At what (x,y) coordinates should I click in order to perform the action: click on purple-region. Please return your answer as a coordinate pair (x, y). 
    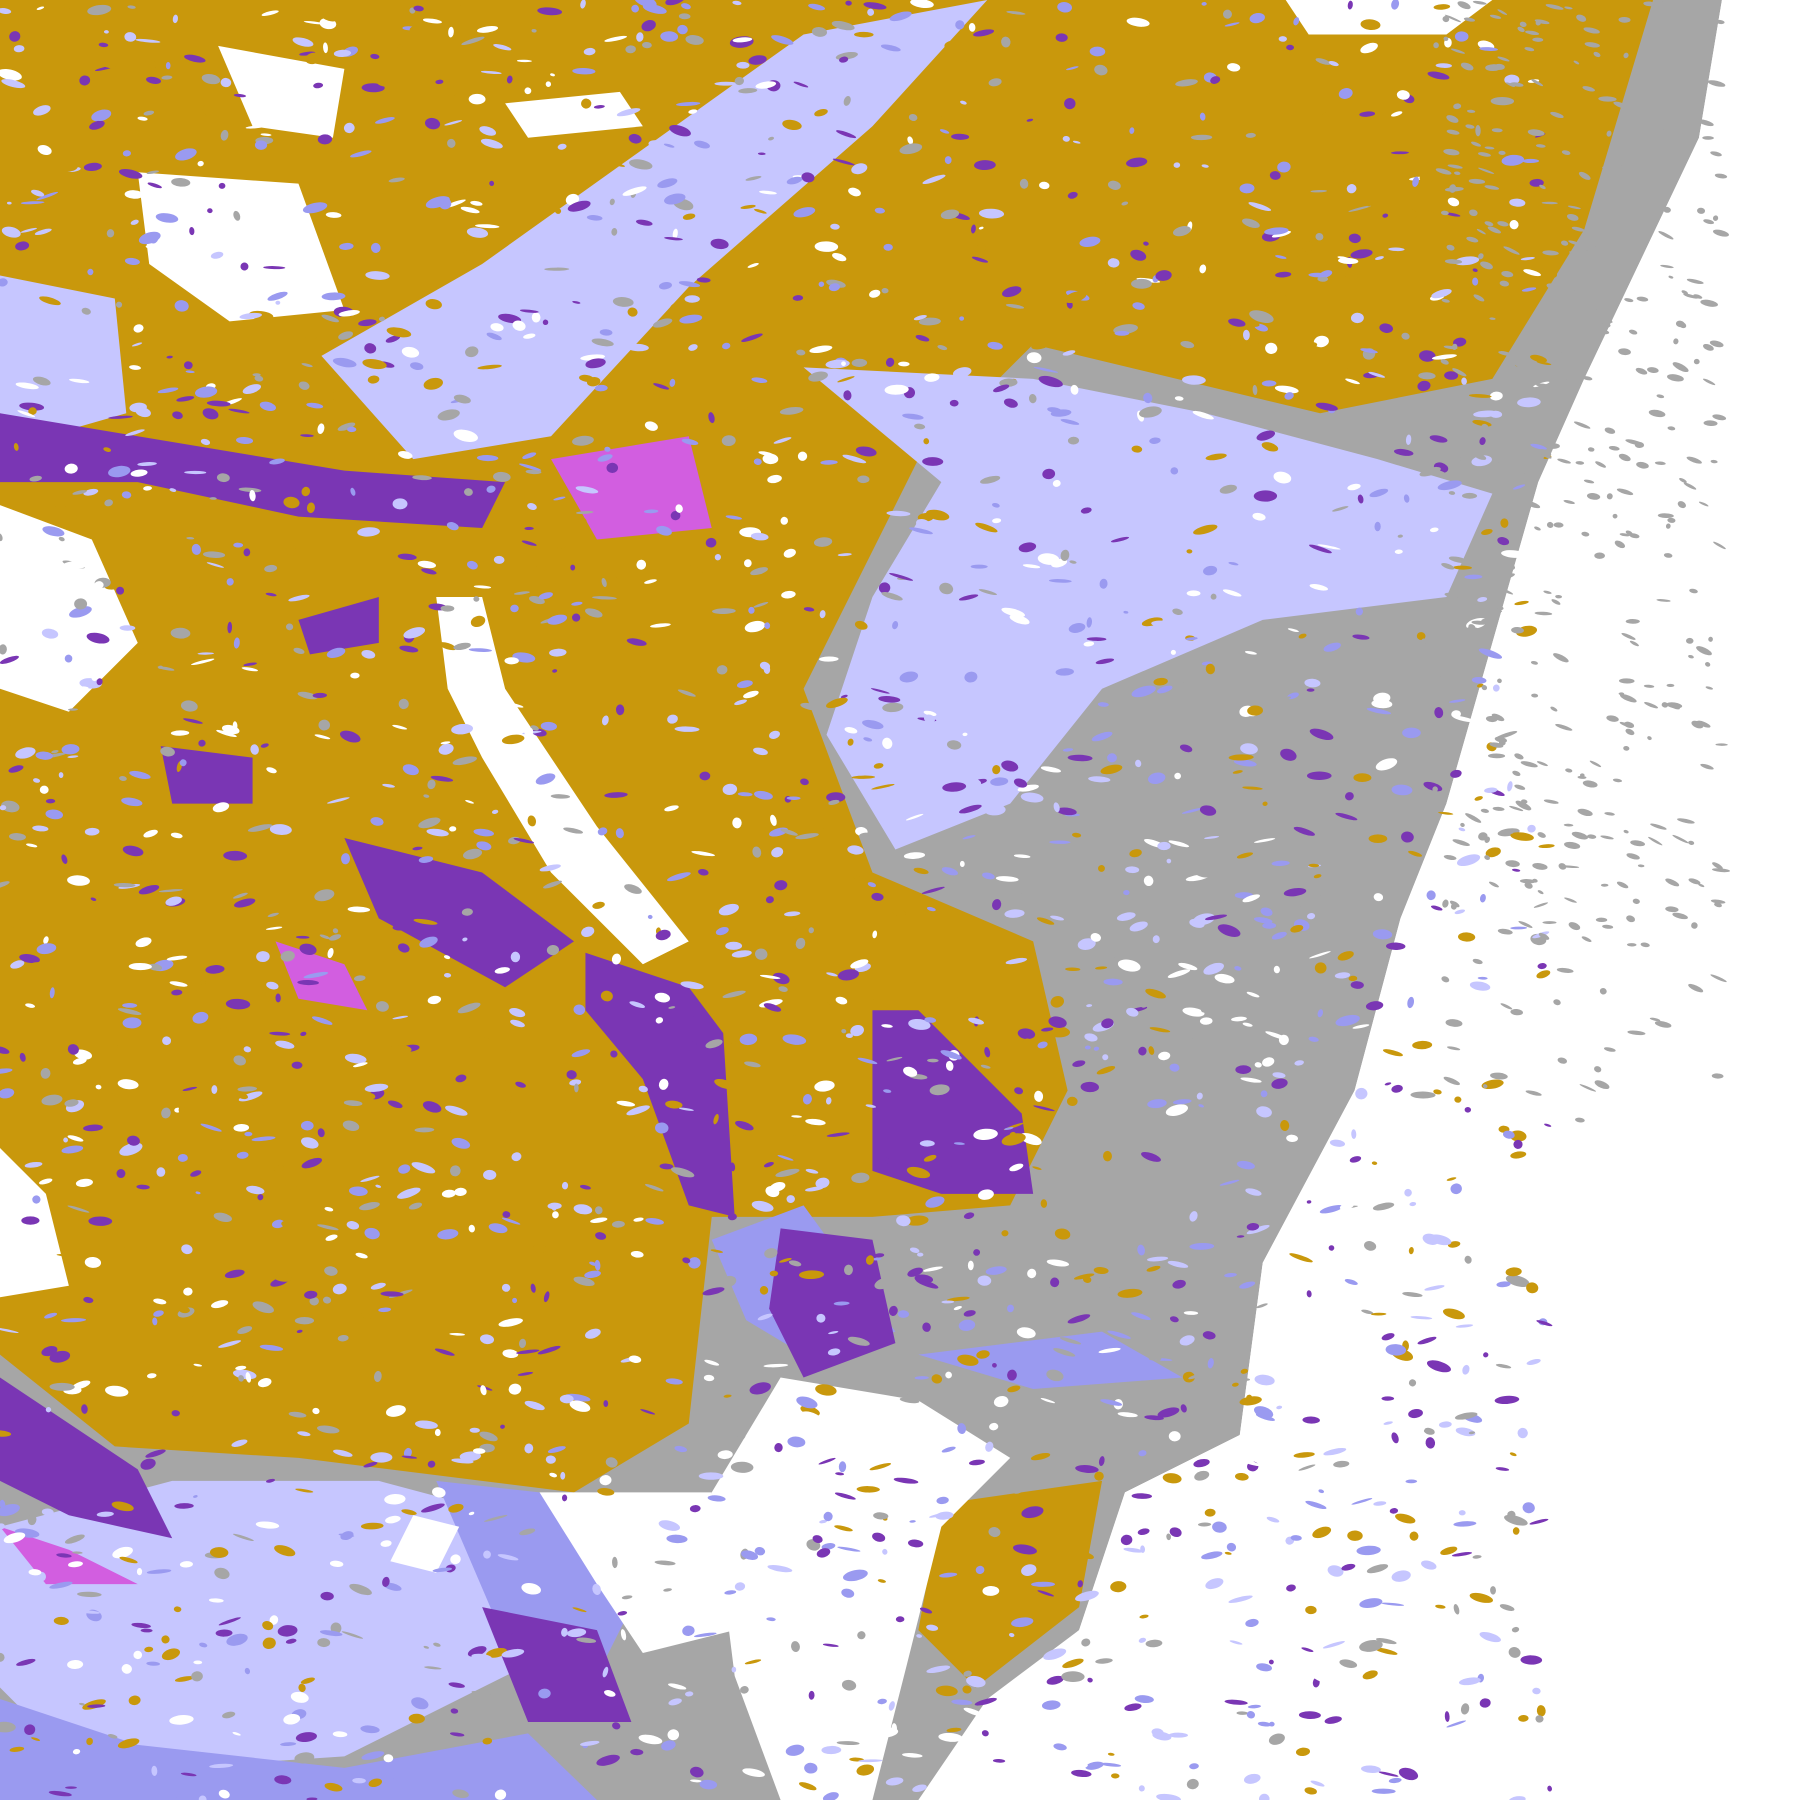
    Looking at the image, I should click on (557, 1664).